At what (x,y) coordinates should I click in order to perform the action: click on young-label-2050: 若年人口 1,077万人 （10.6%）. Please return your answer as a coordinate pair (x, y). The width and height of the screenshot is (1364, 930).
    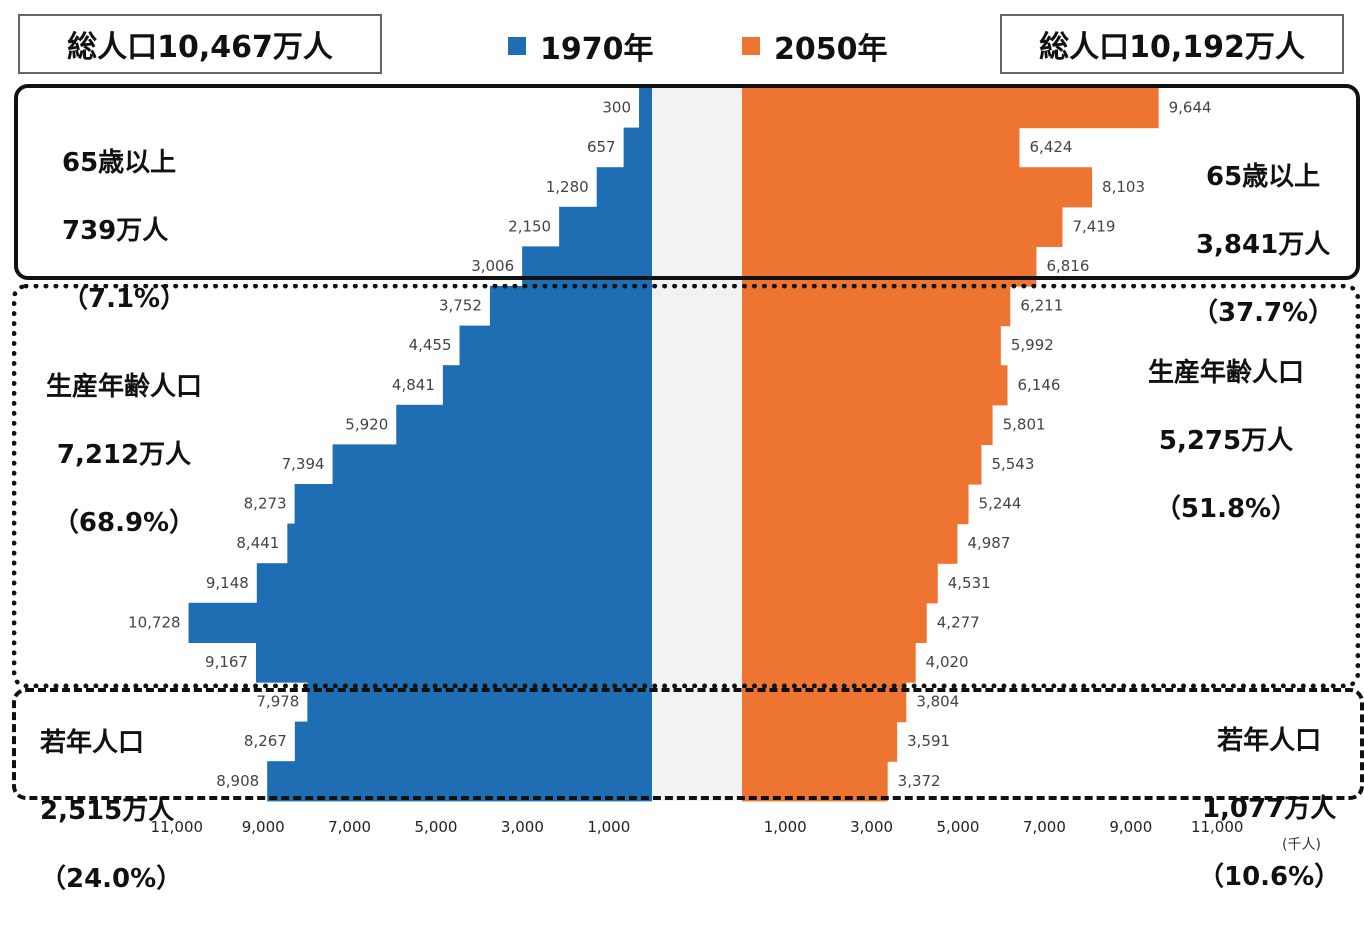
    Looking at the image, I should click on (1269, 809).